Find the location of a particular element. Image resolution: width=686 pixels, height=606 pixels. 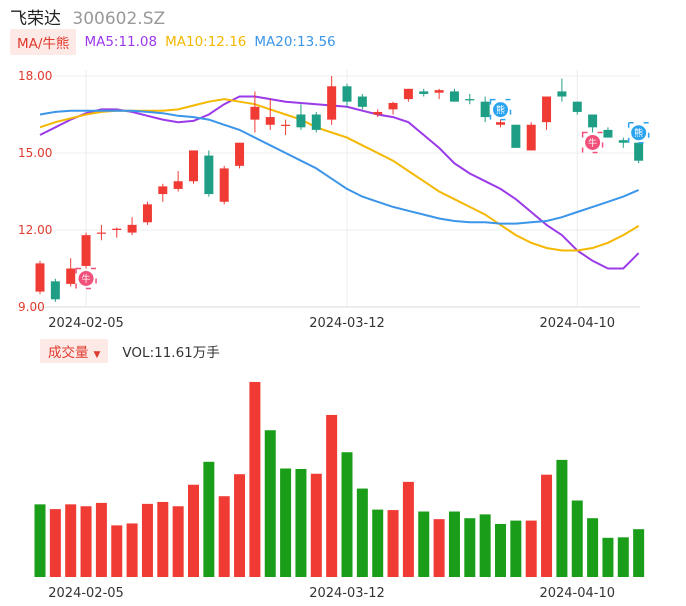

volume-tag-label: 成交量 is located at coordinates (68, 353).